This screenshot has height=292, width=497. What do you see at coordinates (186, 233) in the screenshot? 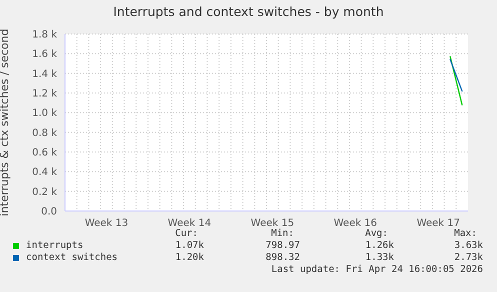
I see `text: Cur:` at bounding box center [186, 233].